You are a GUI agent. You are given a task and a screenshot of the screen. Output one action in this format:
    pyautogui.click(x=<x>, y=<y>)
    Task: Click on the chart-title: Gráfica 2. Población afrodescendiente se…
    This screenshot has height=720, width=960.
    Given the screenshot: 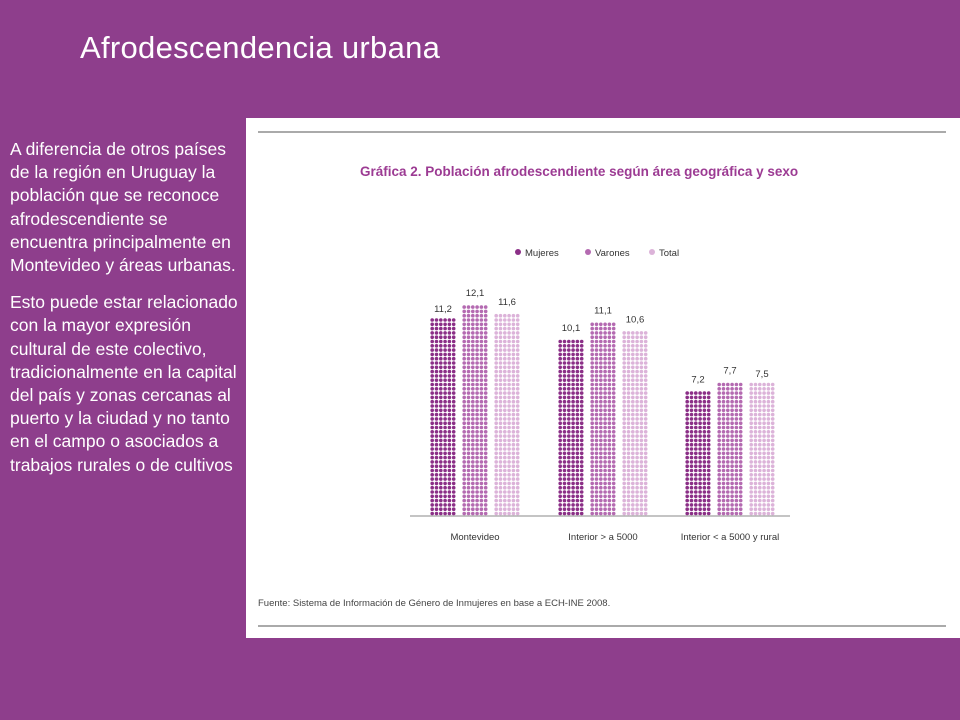 What is the action you would take?
    pyautogui.click(x=579, y=171)
    